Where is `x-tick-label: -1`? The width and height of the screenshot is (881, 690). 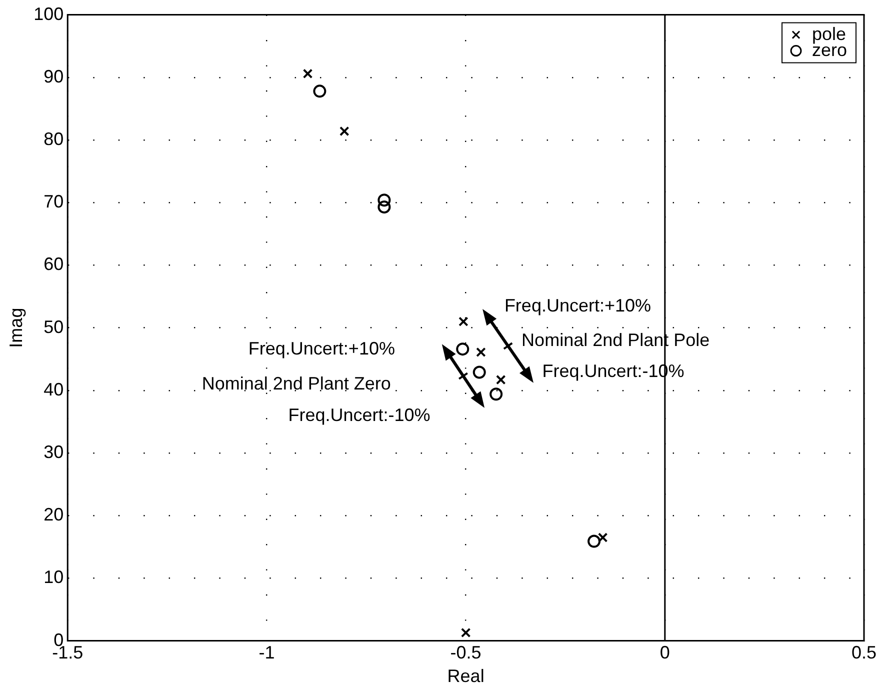 x-tick-label: -1 is located at coordinates (266, 652).